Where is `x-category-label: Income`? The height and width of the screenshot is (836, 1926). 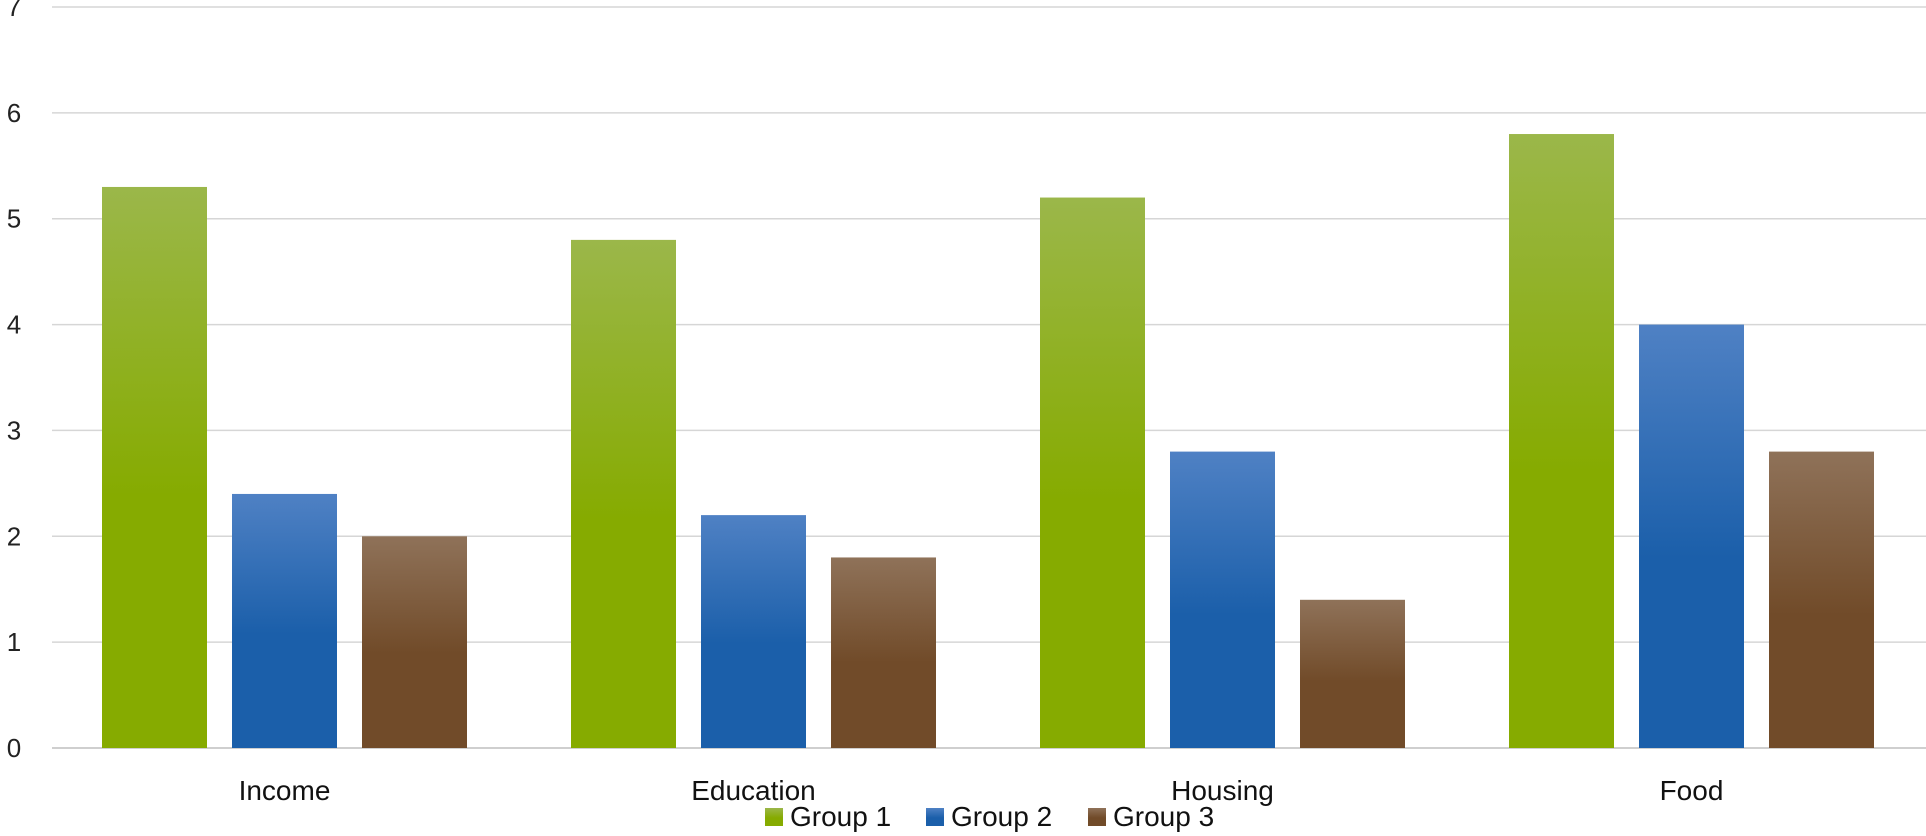 x-category-label: Income is located at coordinates (285, 790).